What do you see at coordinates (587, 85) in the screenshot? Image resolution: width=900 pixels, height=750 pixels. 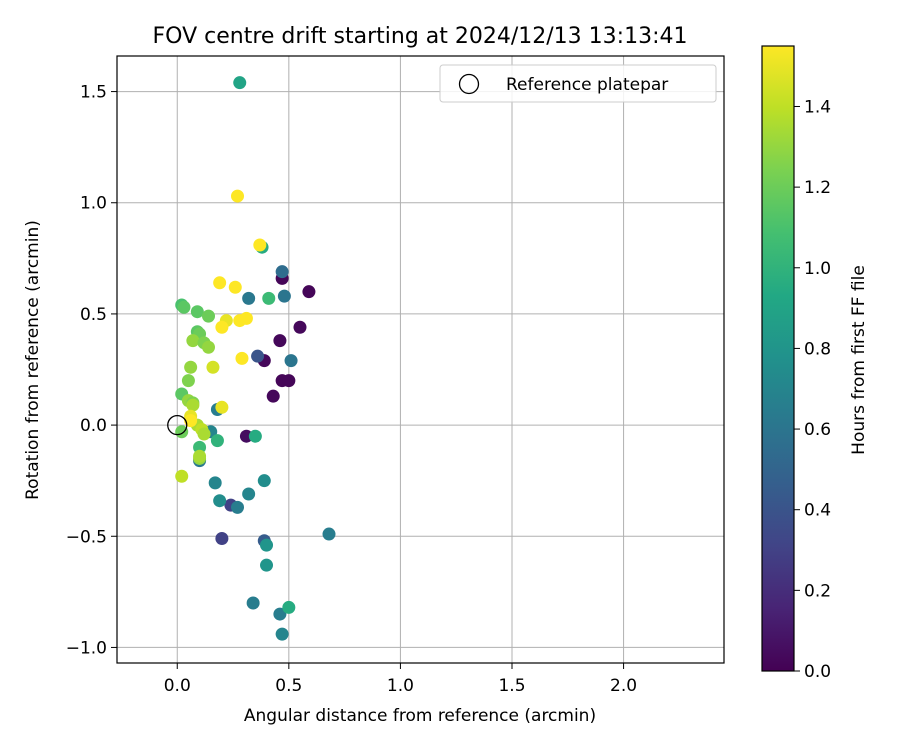 I see `legend-label: Reference platepar` at bounding box center [587, 85].